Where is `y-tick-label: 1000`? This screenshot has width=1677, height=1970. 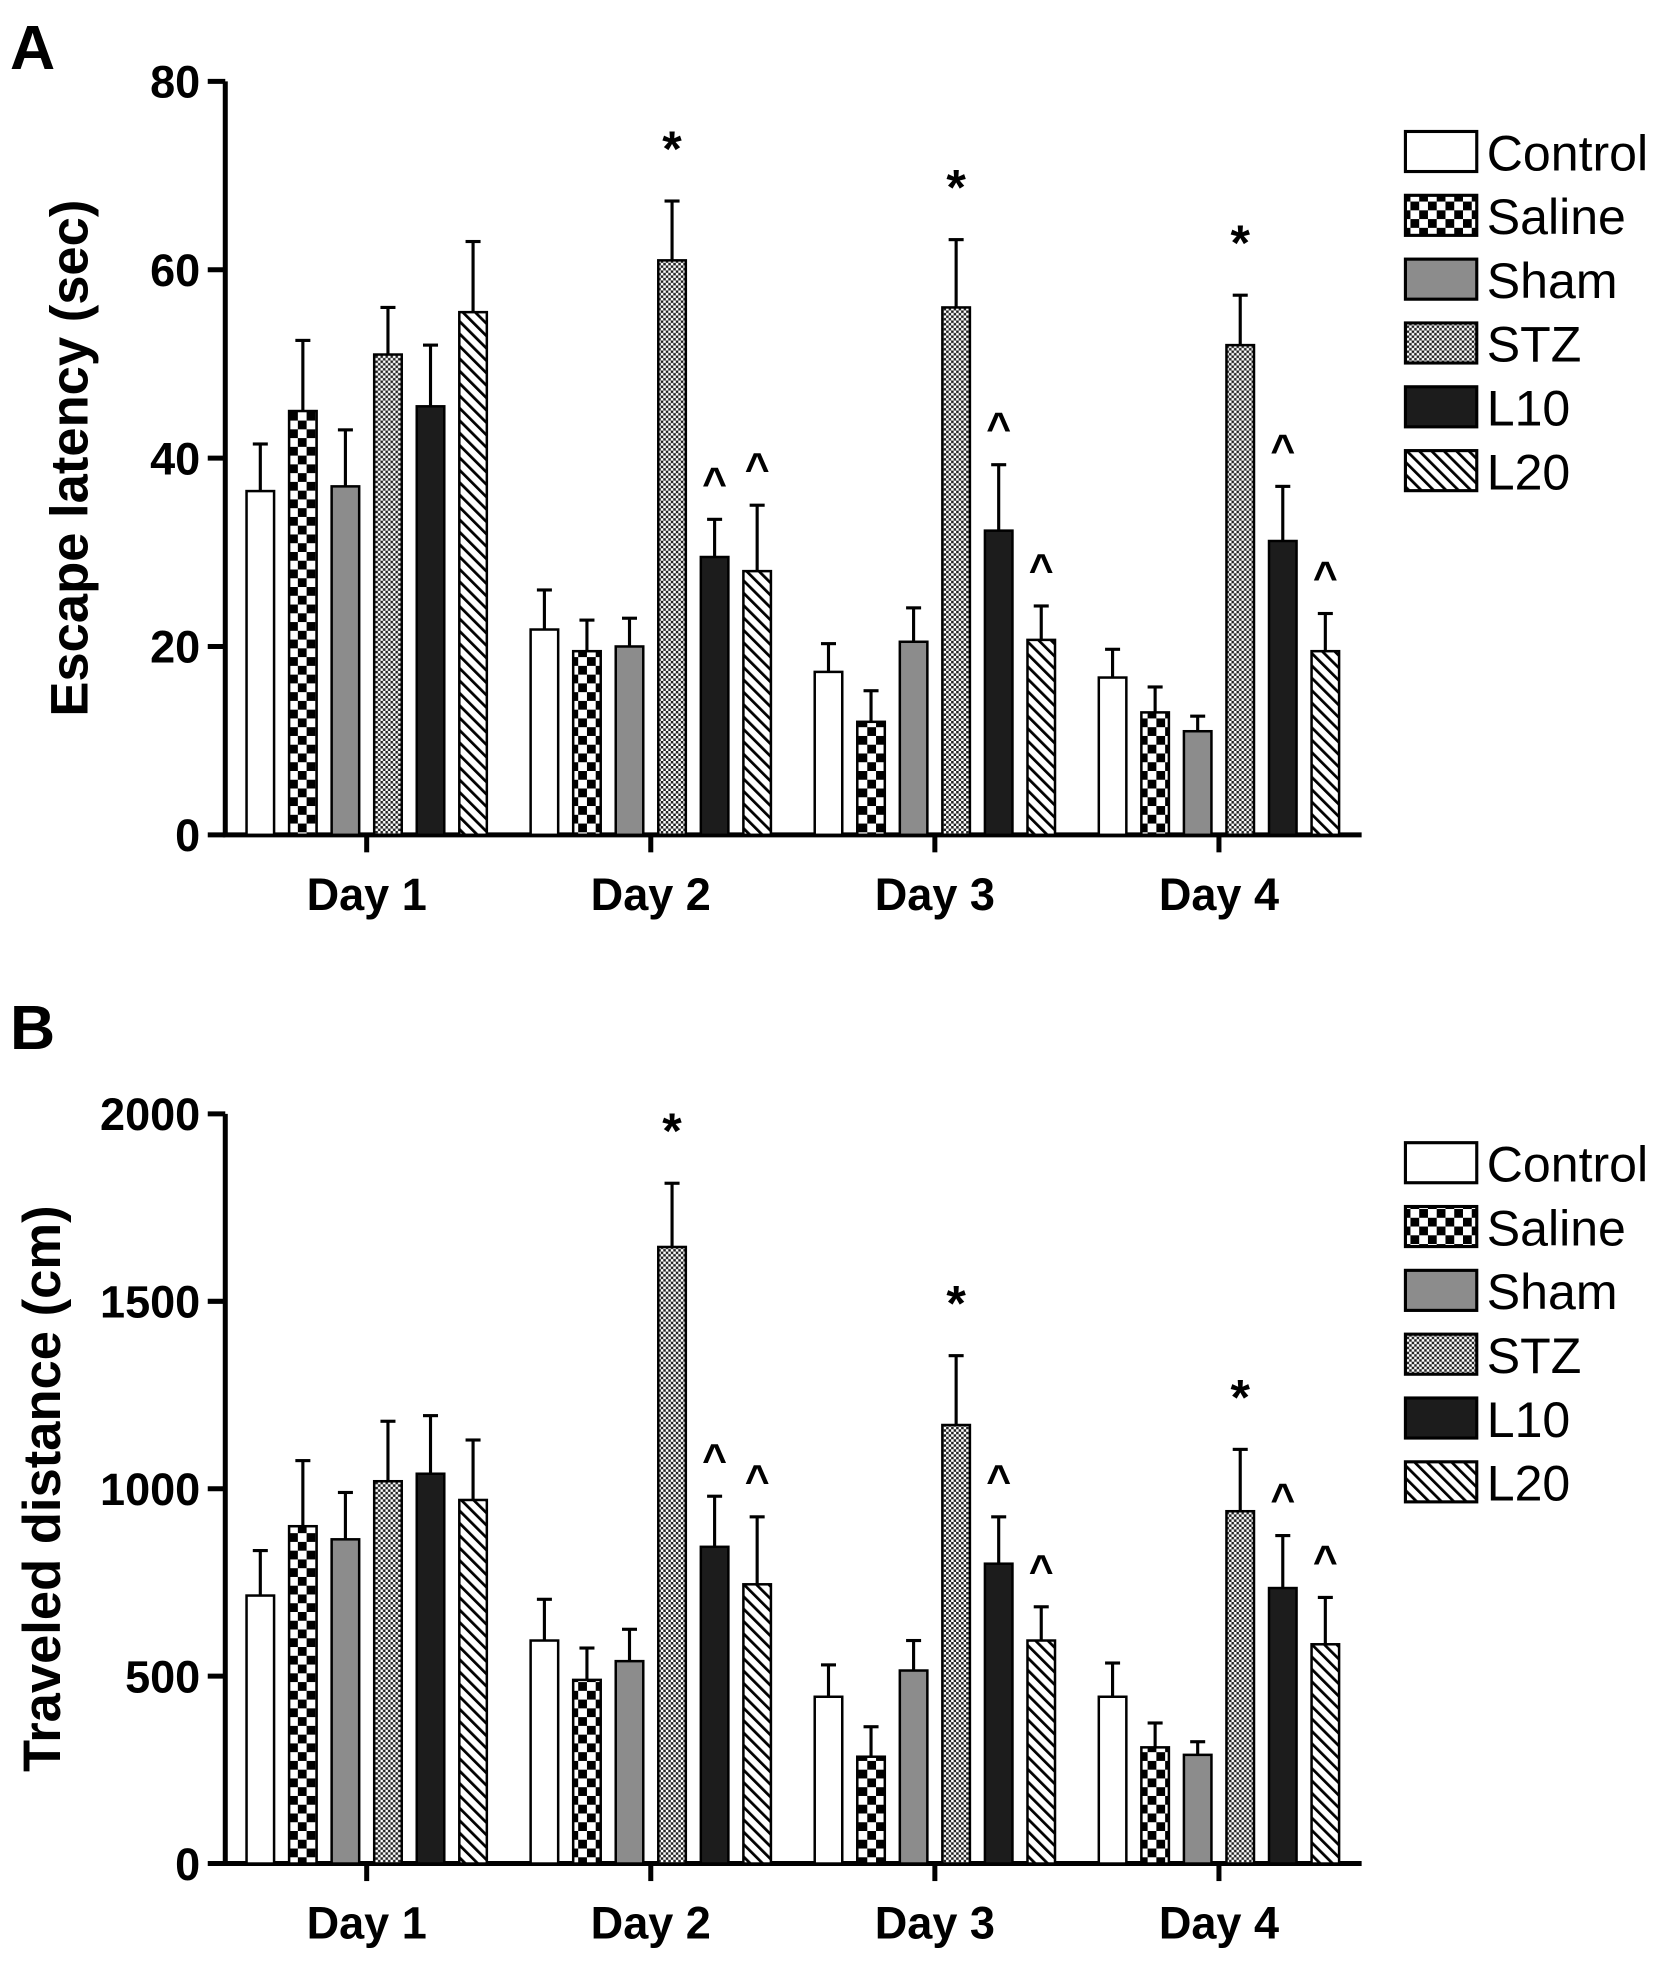 y-tick-label: 1000 is located at coordinates (150, 1489).